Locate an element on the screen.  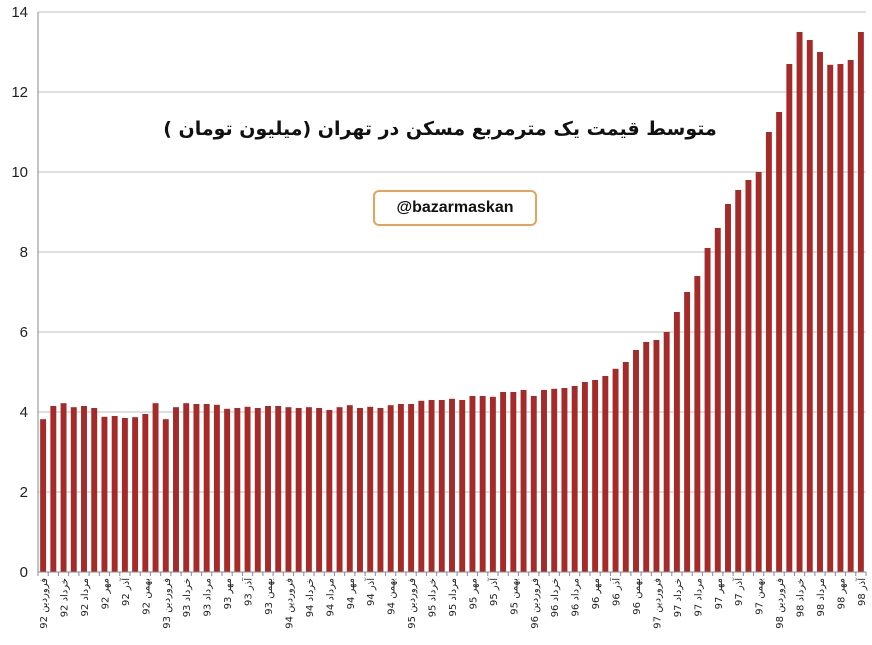
x-tick-label: خرداد 92 is located at coordinates (65, 597).